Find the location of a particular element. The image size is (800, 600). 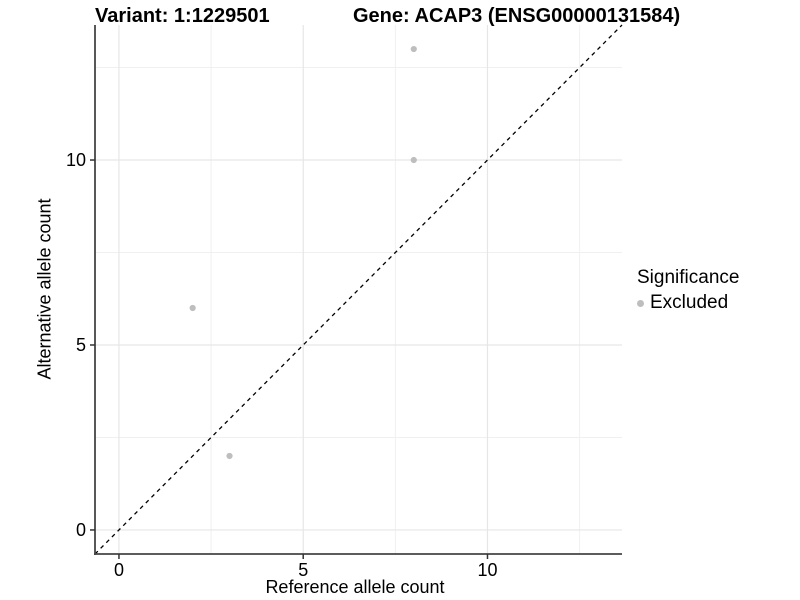

gene-title: Gene: ACAP3 (ENSG00000131584) is located at coordinates (517, 16).